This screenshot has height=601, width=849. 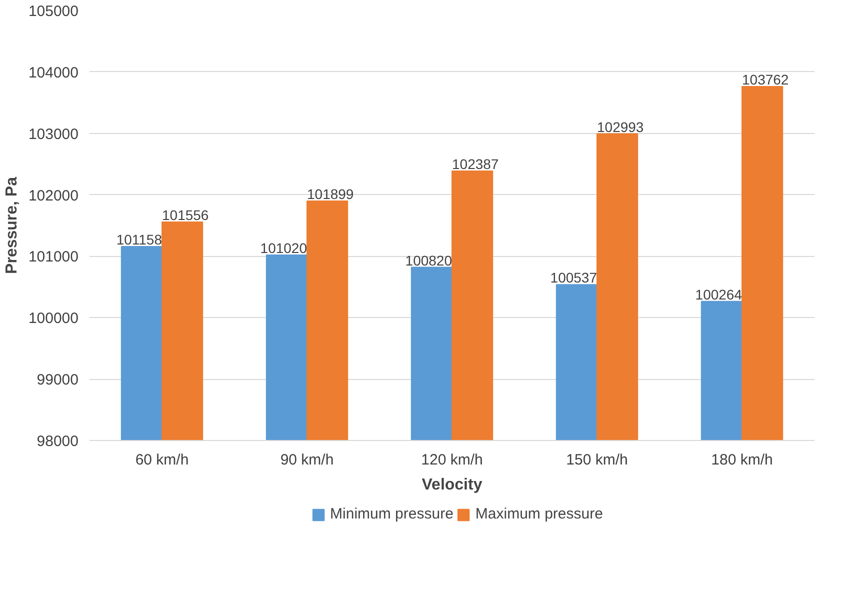 I want to click on legend-label: Maximum pressure, so click(x=539, y=514).